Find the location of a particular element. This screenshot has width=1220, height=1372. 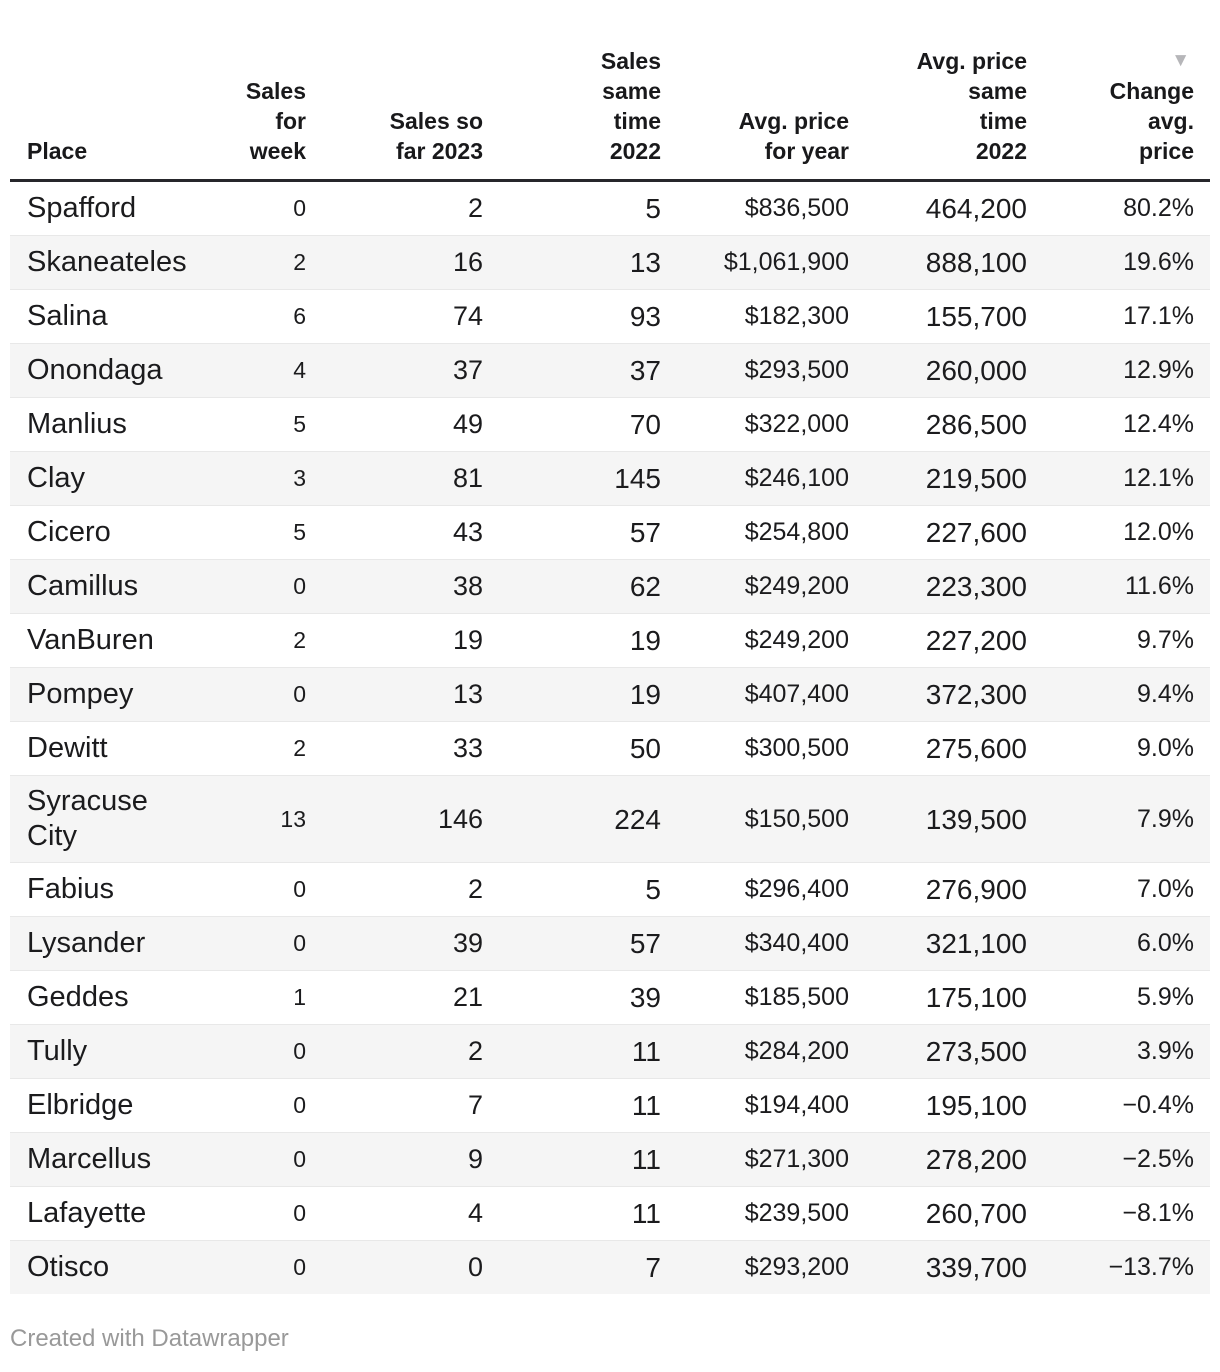

table-row: Geddes 1 21 39 $185,500 175,100 5.9% is located at coordinates (610, 997).